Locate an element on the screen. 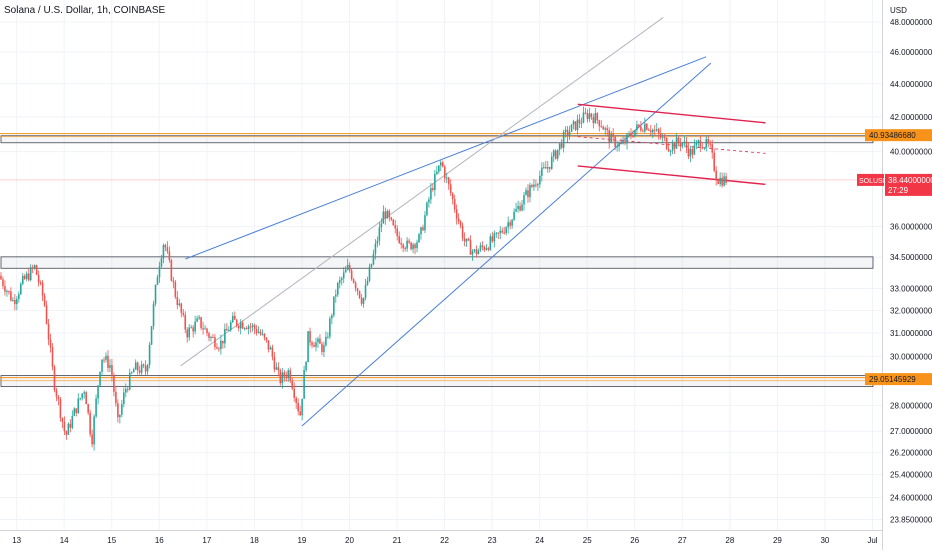  chart-title: Solana / U.S. Dollar, 1h, COINBASE is located at coordinates (85, 10).